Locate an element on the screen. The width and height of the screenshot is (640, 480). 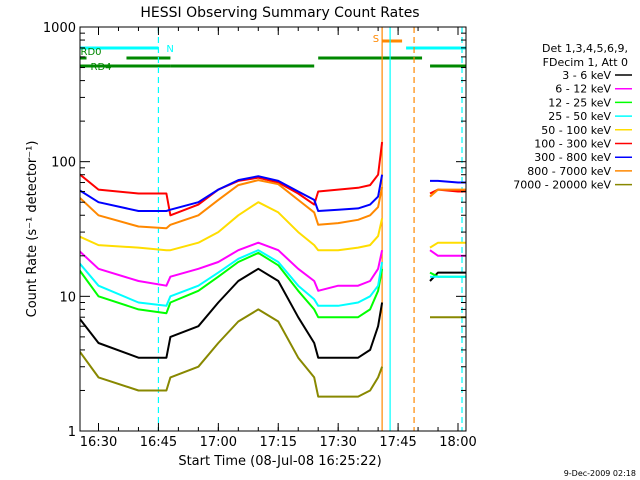
x-tick-label: 17:30 is located at coordinates (337, 442).